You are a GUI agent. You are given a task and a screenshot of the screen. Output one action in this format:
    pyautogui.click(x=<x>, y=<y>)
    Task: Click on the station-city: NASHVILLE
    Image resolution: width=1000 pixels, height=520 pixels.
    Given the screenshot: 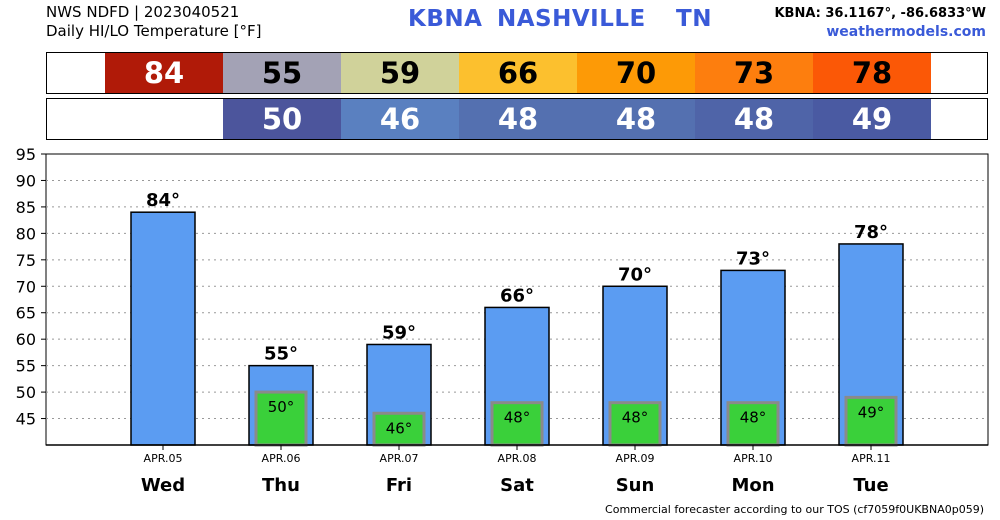 What is the action you would take?
    pyautogui.click(x=571, y=19)
    